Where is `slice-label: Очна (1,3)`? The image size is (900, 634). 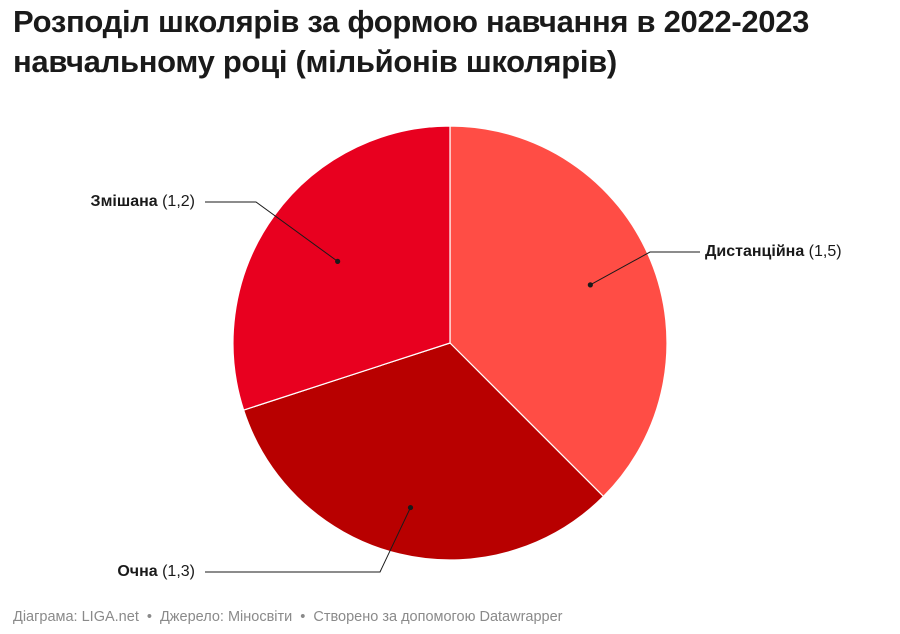
slice-label: Очна (1,3) is located at coordinates (156, 571).